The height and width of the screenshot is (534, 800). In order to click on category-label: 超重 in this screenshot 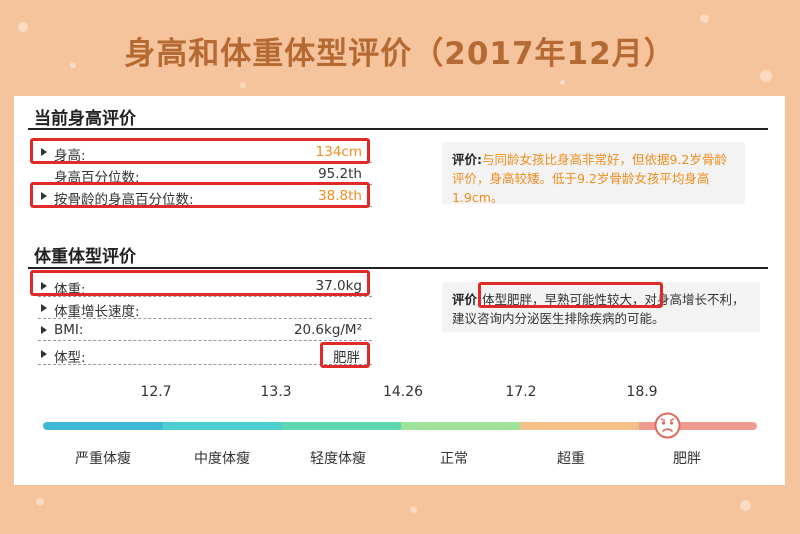, I will do `click(571, 459)`.